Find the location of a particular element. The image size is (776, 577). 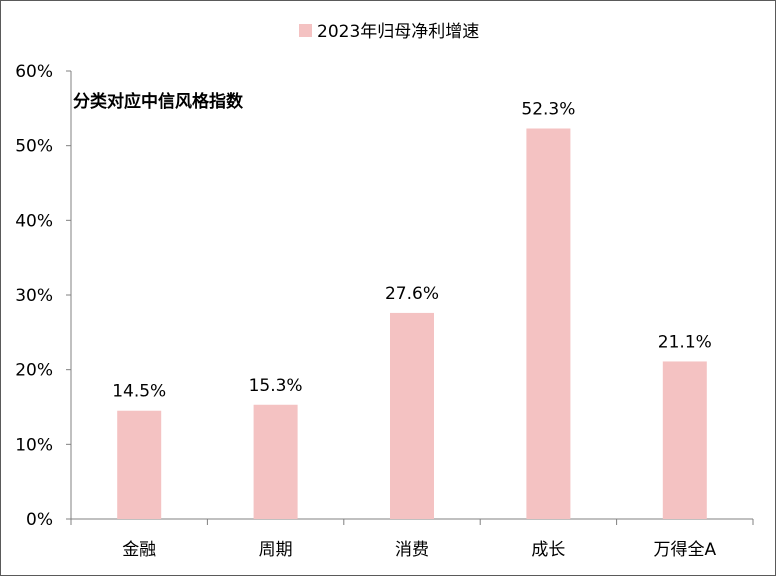

y-axis: 0% 10% 20% 30% 40% 50% 60% is located at coordinates (43, 296).